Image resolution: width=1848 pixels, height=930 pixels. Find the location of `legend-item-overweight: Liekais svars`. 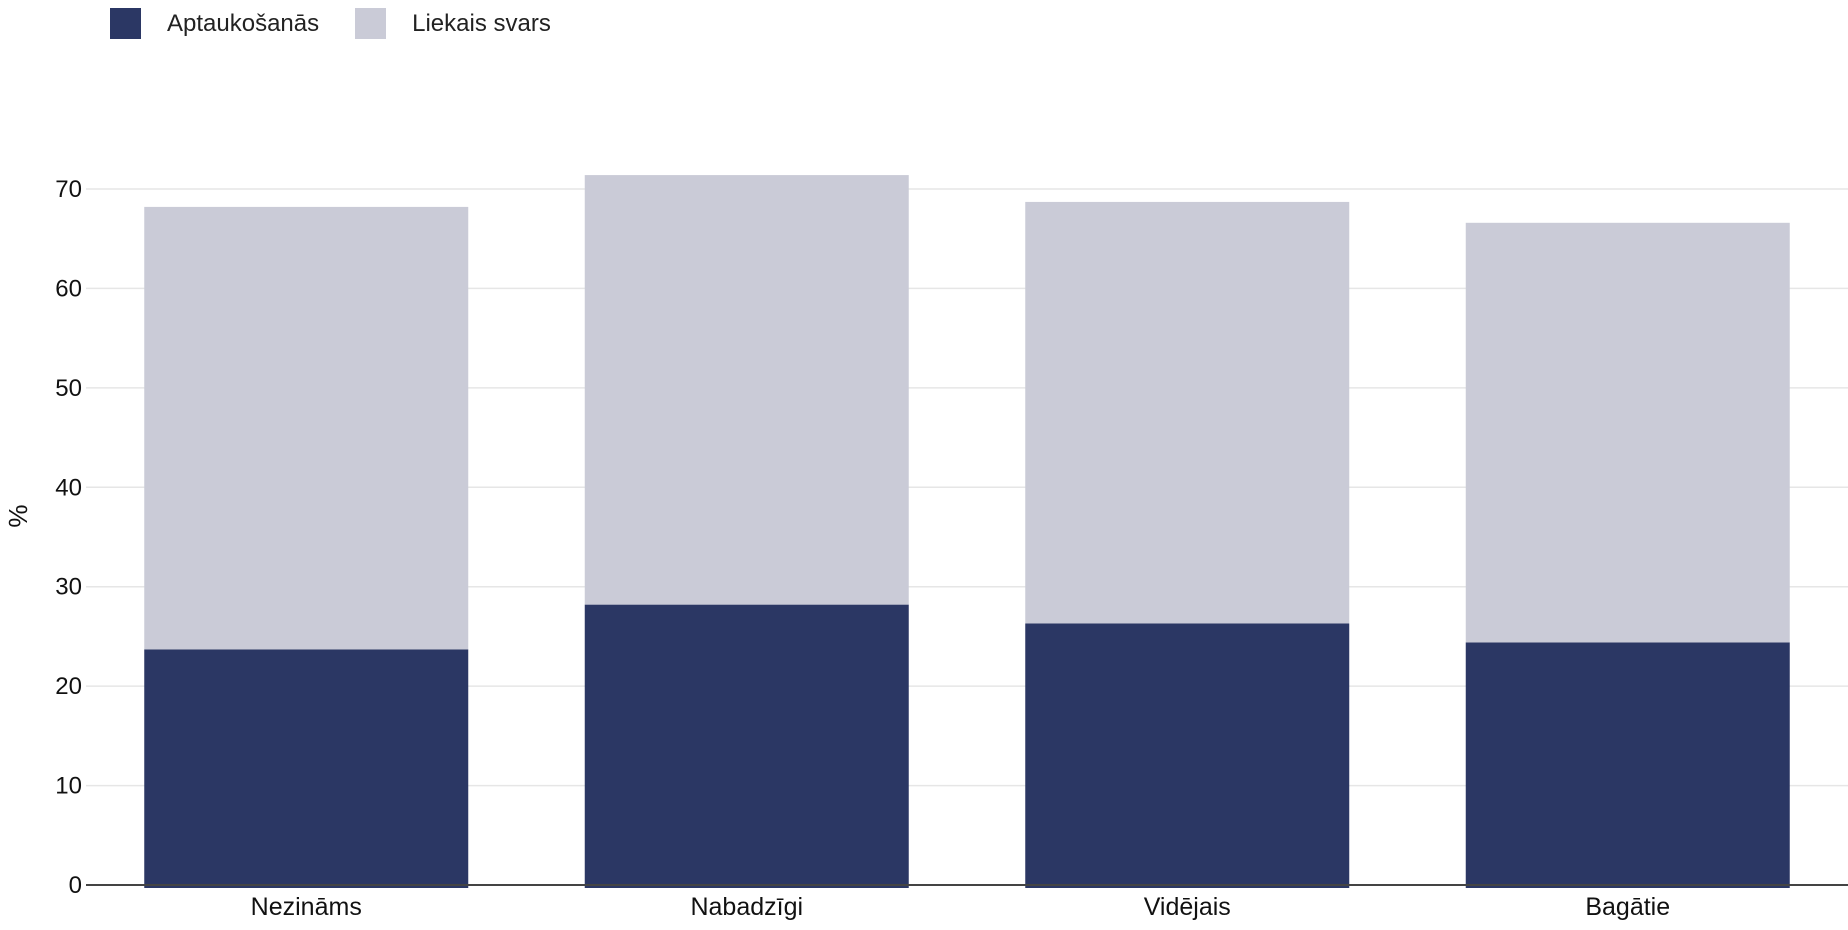

legend-item-overweight: Liekais svars is located at coordinates (453, 23).